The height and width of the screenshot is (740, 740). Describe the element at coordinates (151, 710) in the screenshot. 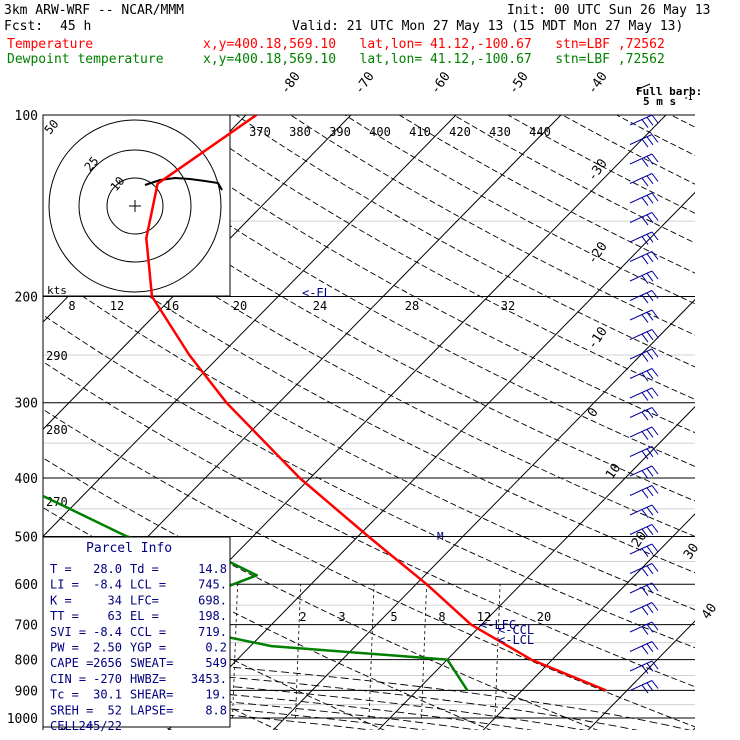

I see `parcel-key: LAPSE=` at that location.